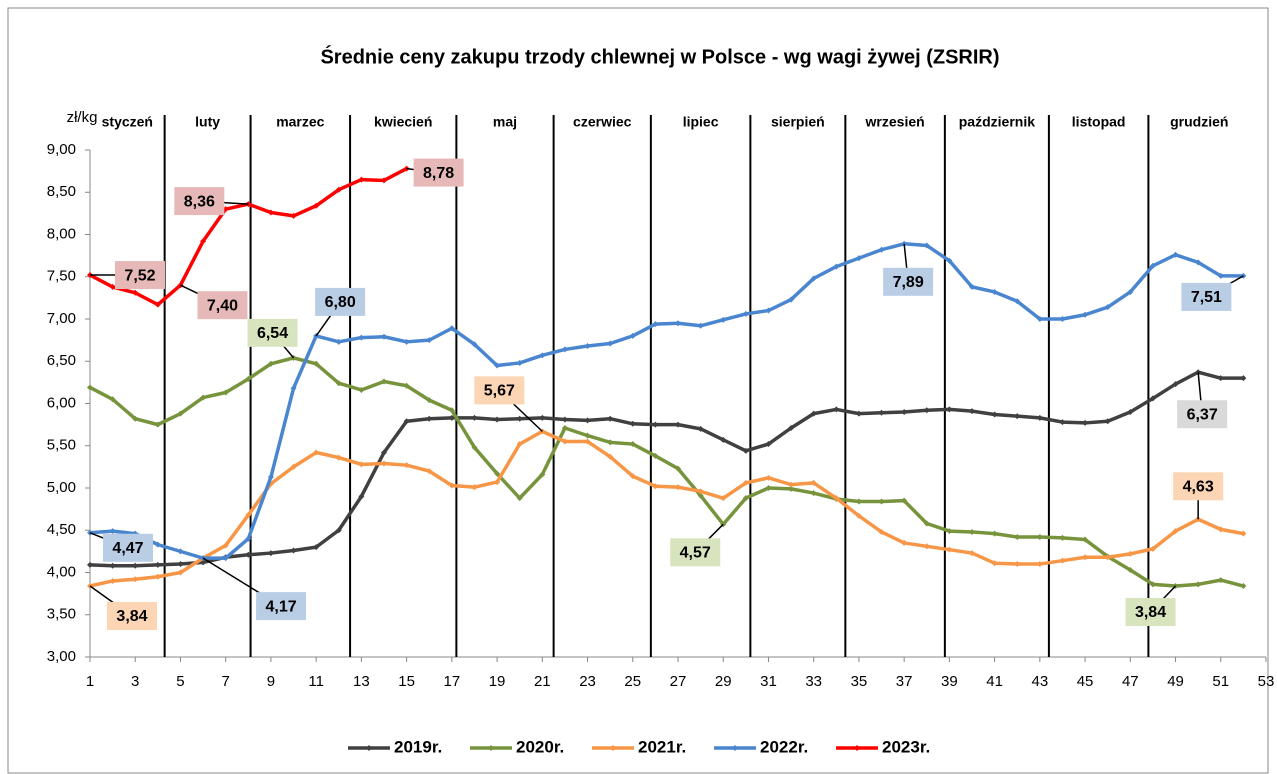 The width and height of the screenshot is (1277, 774). Describe the element at coordinates (226, 681) in the screenshot. I see `x-tick-label: 7` at that location.